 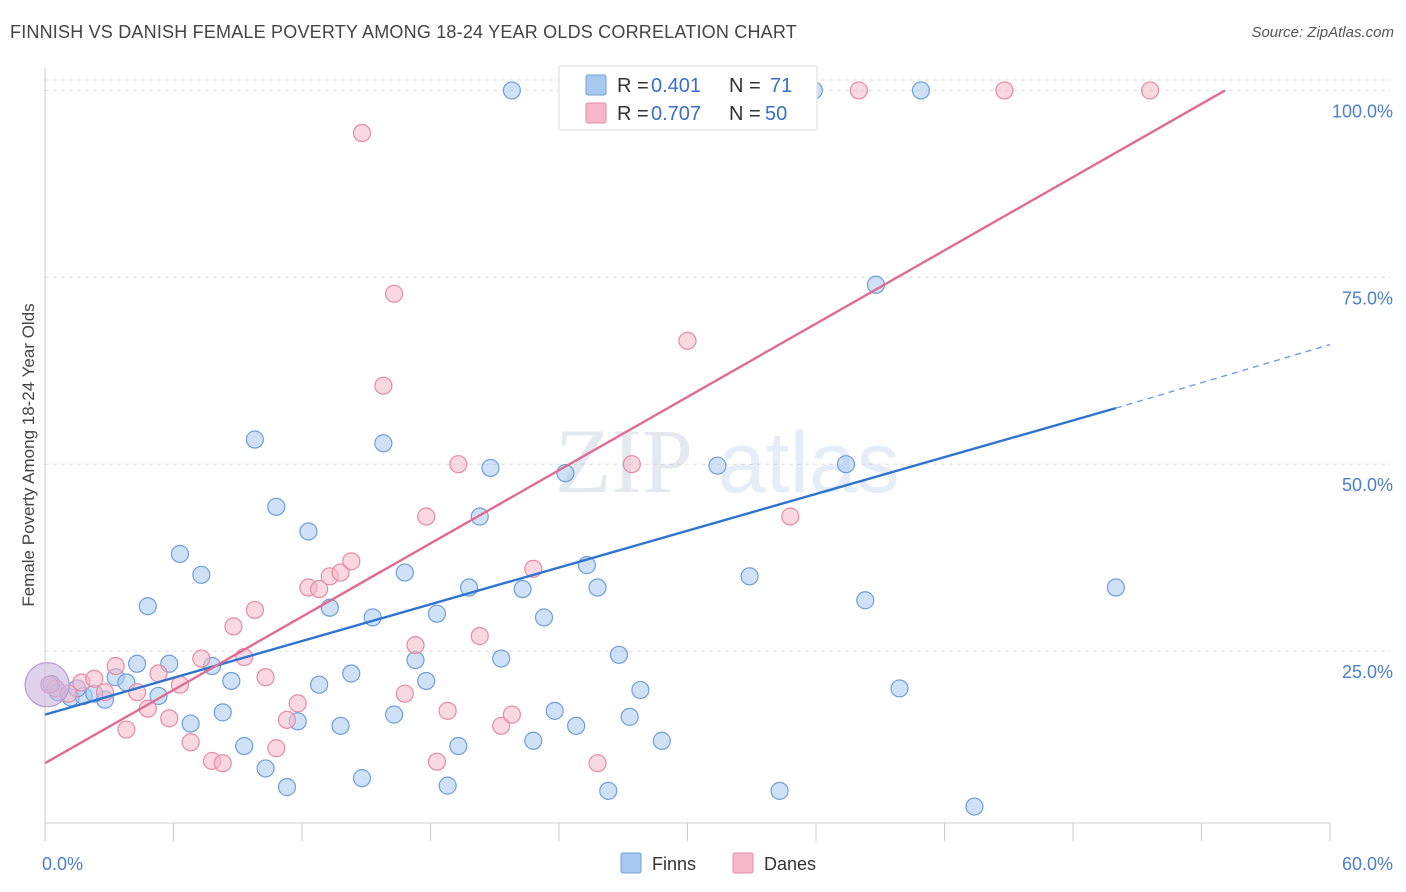 What do you see at coordinates (596, 85) in the screenshot?
I see `legend-swatch-finns` at bounding box center [596, 85].